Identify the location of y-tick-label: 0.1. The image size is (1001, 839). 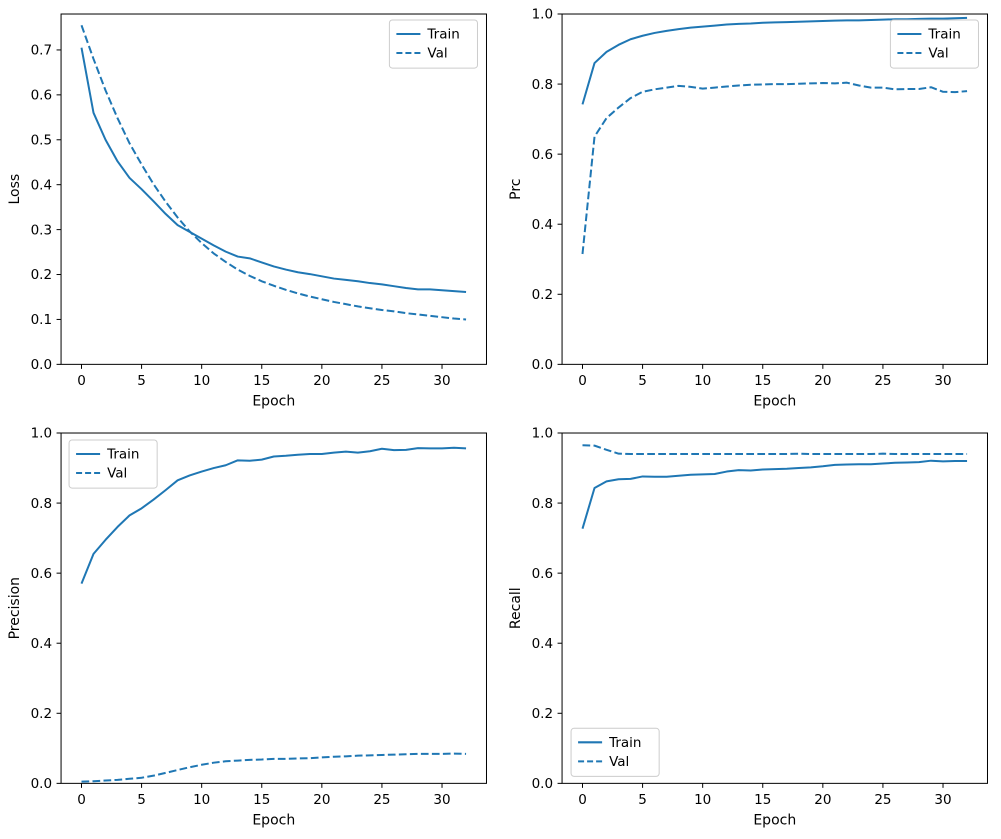
(41, 320).